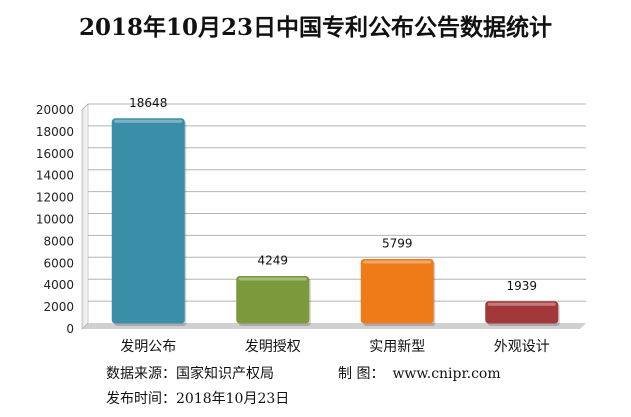  Describe the element at coordinates (141, 374) in the screenshot. I see `source-label: 数据来源：` at that location.